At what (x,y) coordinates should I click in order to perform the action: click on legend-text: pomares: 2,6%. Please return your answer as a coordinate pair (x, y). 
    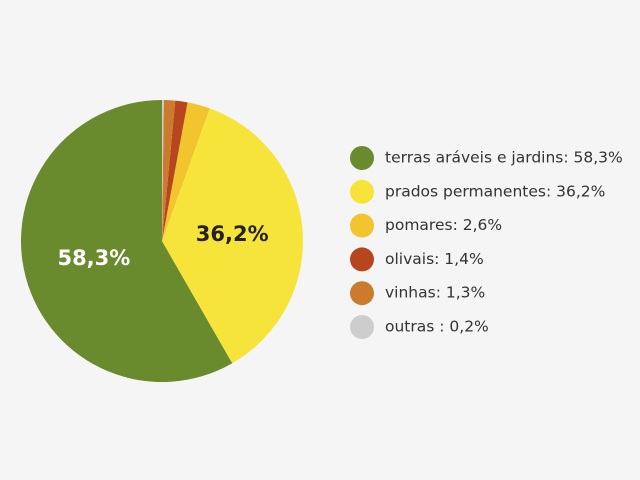
    Looking at the image, I should click on (443, 225).